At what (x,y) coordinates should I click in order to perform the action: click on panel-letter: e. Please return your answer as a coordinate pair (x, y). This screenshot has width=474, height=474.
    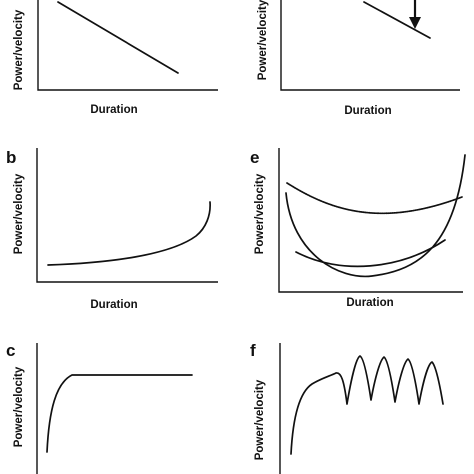
    Looking at the image, I should click on (254, 157).